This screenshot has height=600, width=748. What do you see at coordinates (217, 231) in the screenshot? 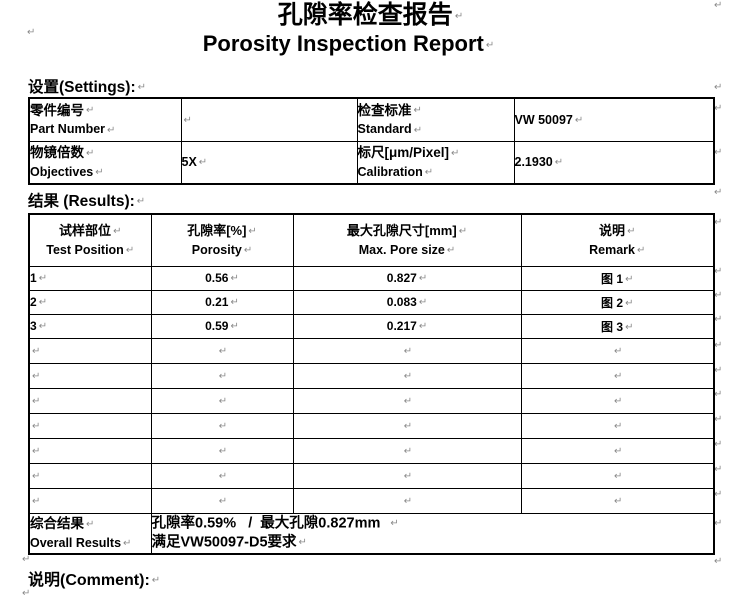
I see `header-text: 孔隙率[%]` at bounding box center [217, 231].